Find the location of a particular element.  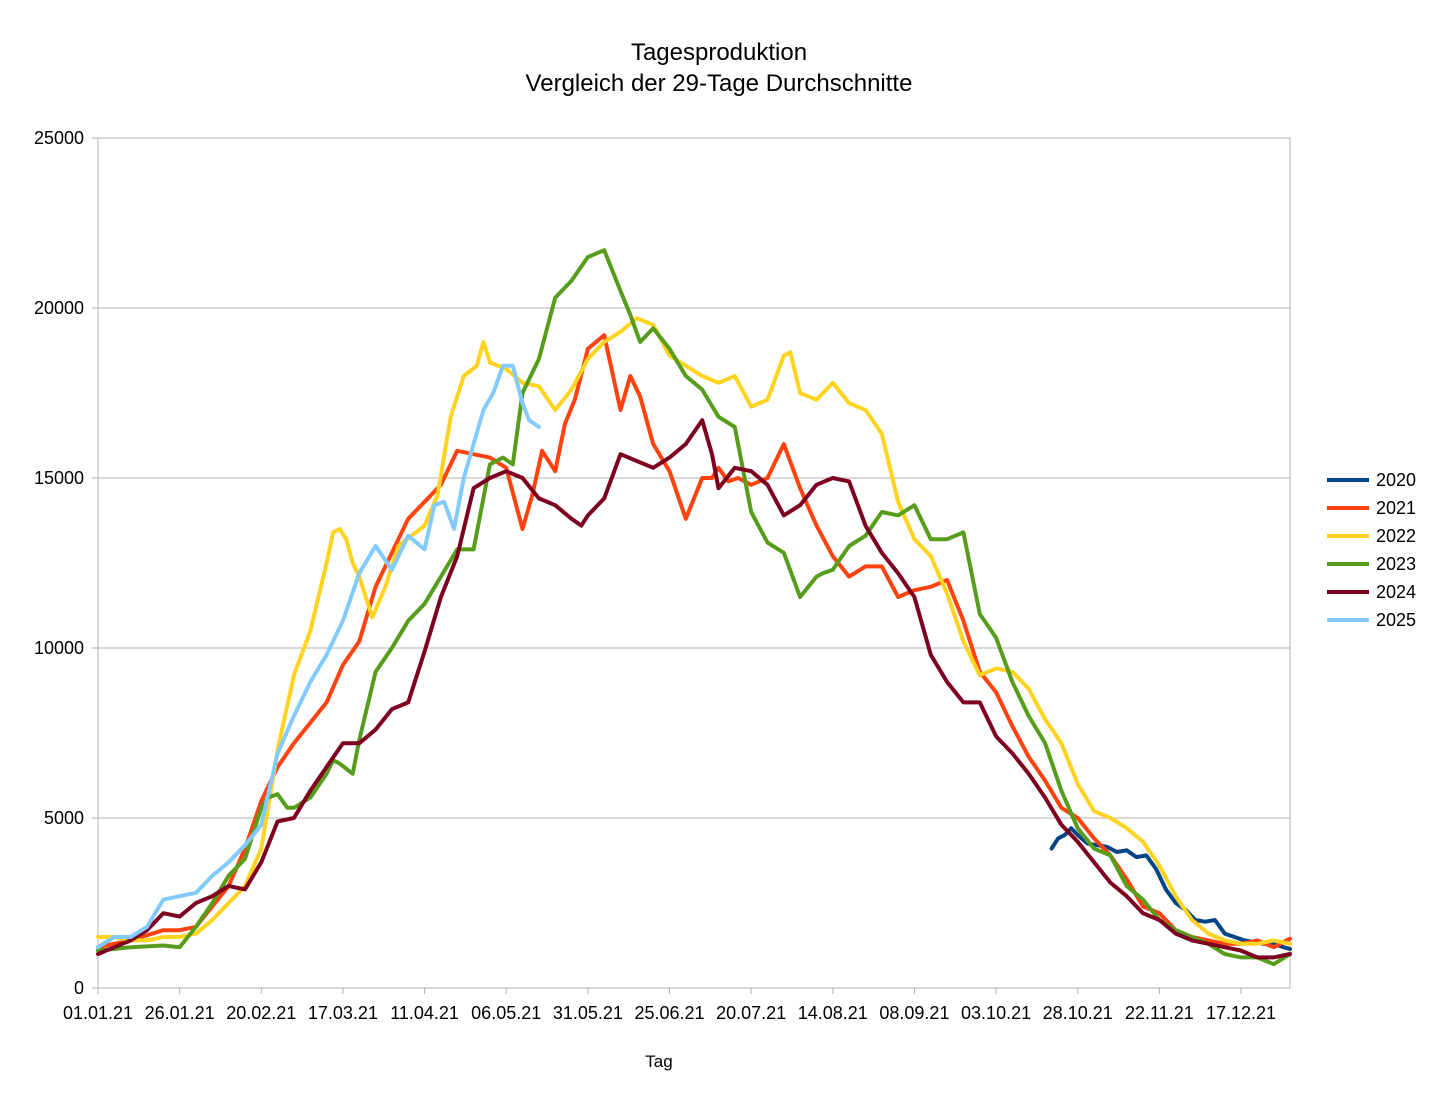

x-tick-label-5: 06.05.21 is located at coordinates (506, 1013).